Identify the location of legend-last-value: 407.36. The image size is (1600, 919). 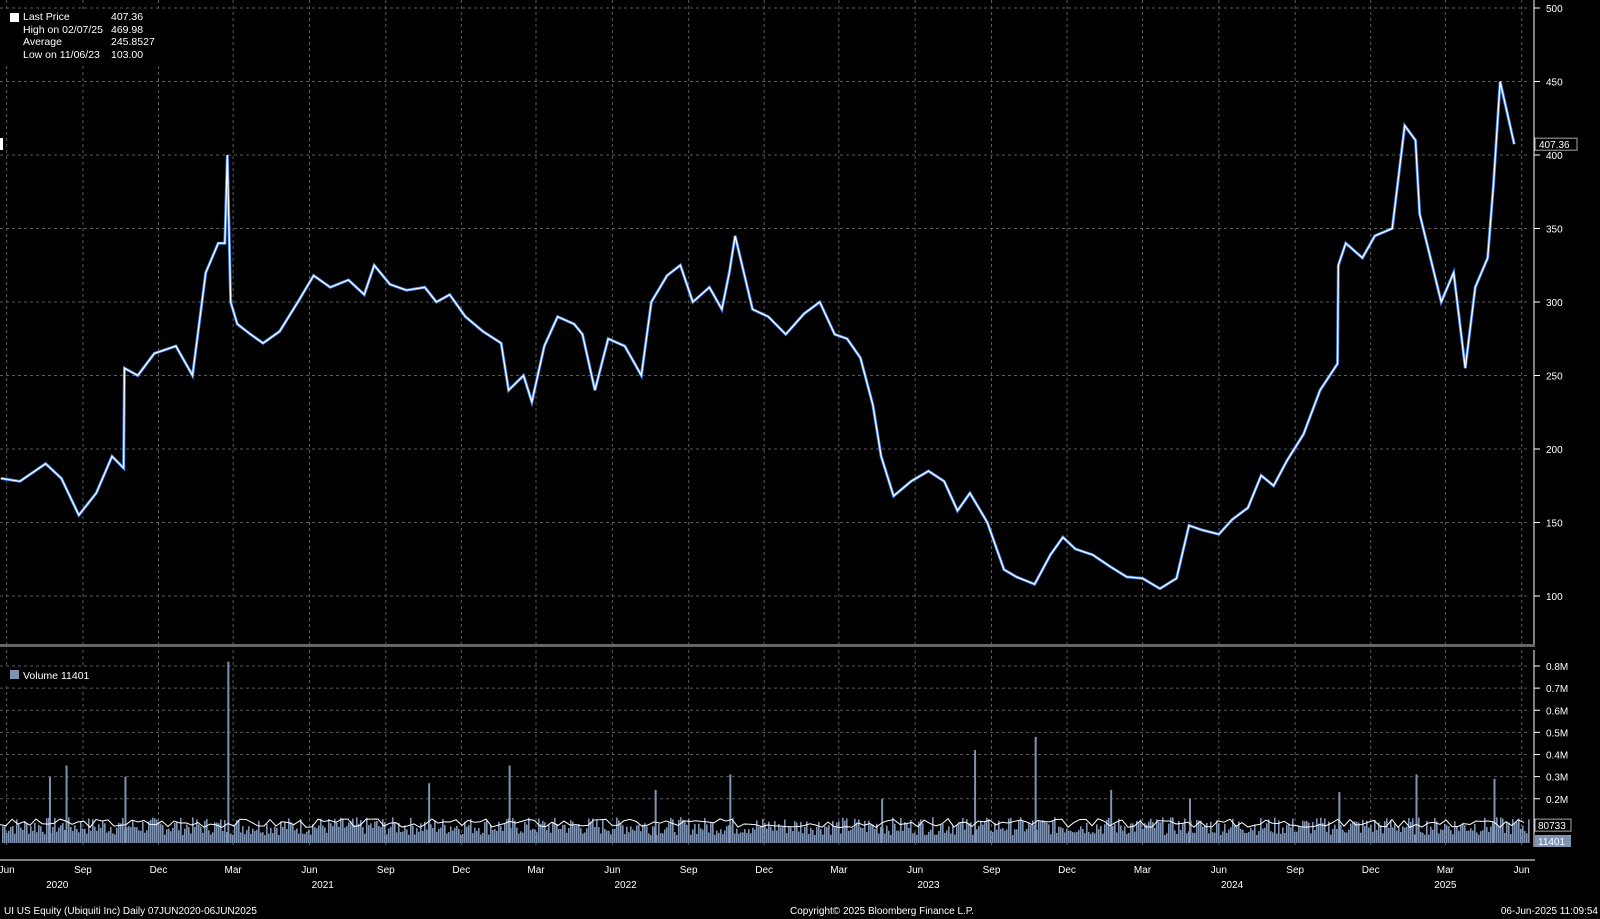
(127, 17).